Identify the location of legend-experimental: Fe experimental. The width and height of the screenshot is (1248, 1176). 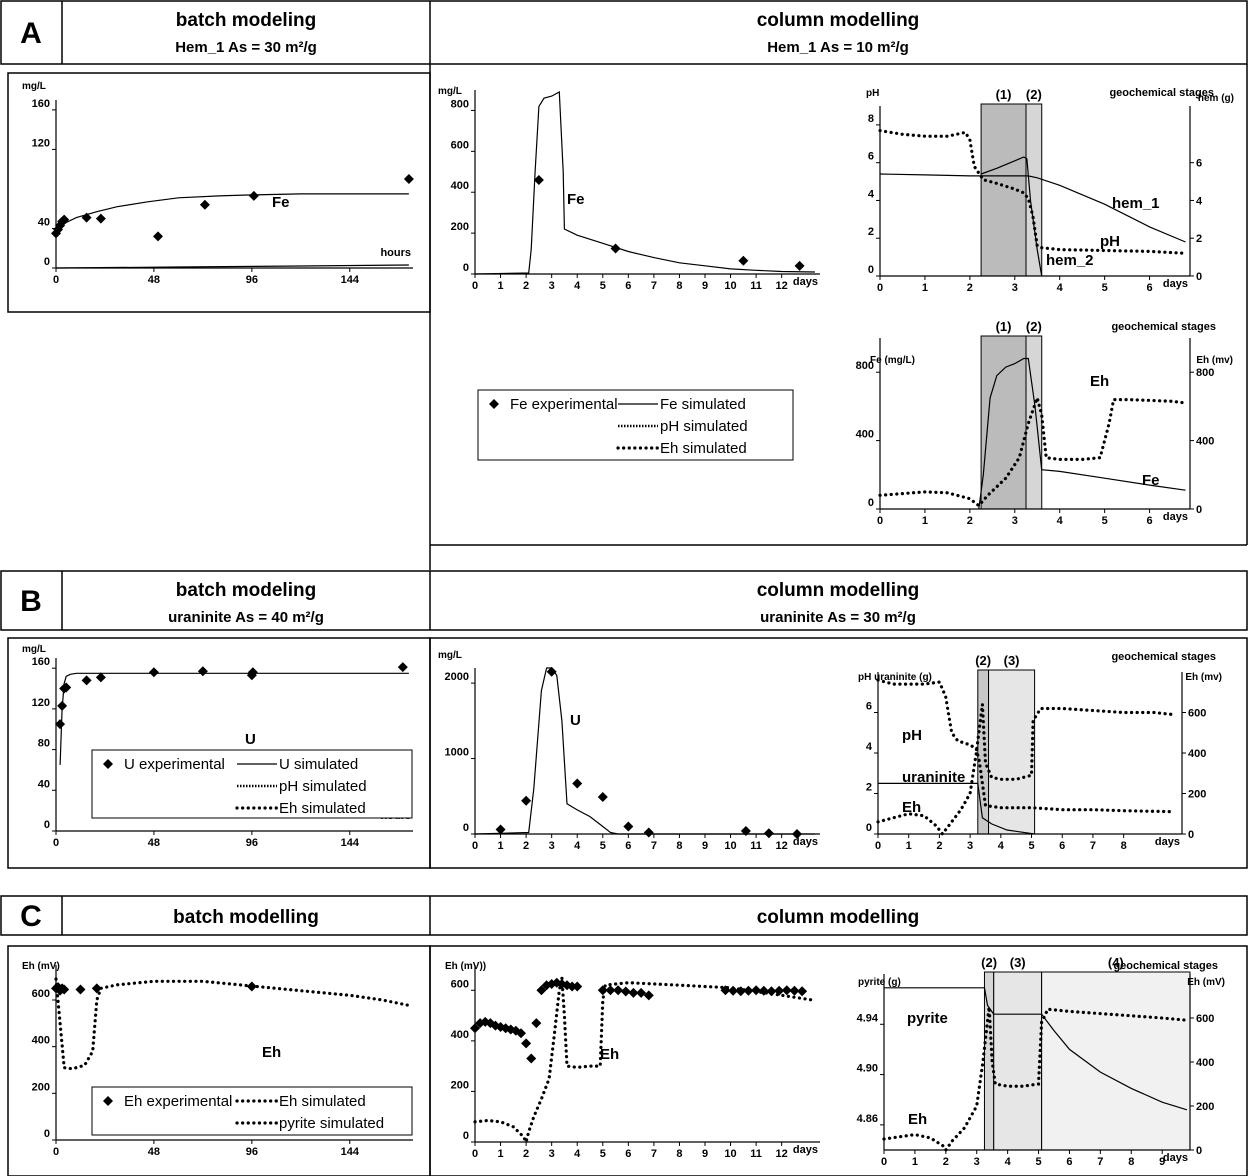
(564, 404).